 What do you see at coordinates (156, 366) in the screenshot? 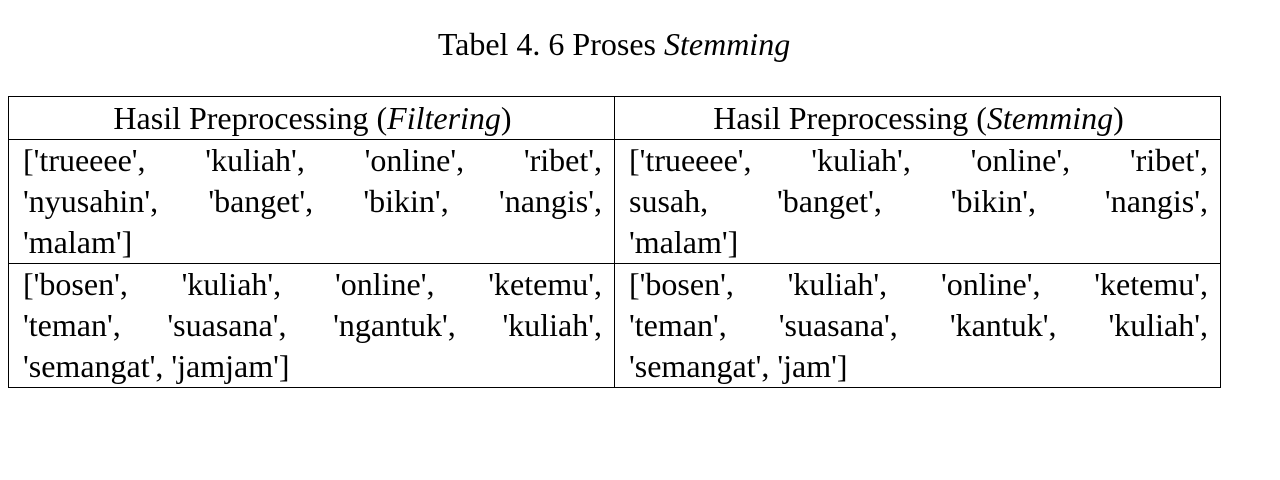
I see `cell-line: 'semangat', 'jamjam']` at bounding box center [156, 366].